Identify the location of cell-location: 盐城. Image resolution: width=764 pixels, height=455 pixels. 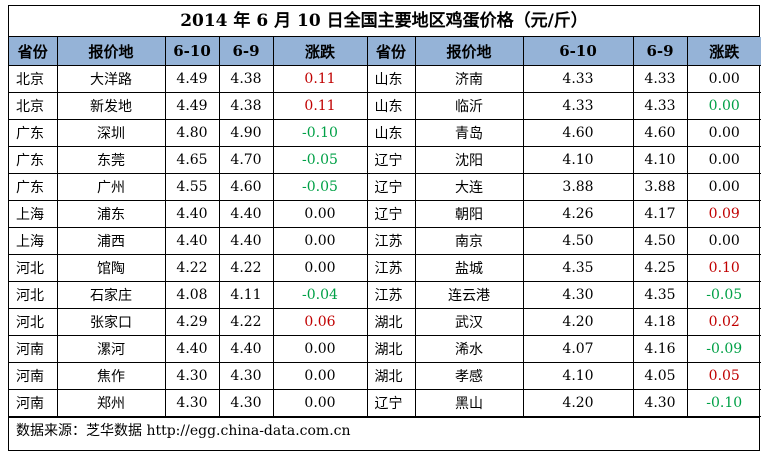
(469, 268).